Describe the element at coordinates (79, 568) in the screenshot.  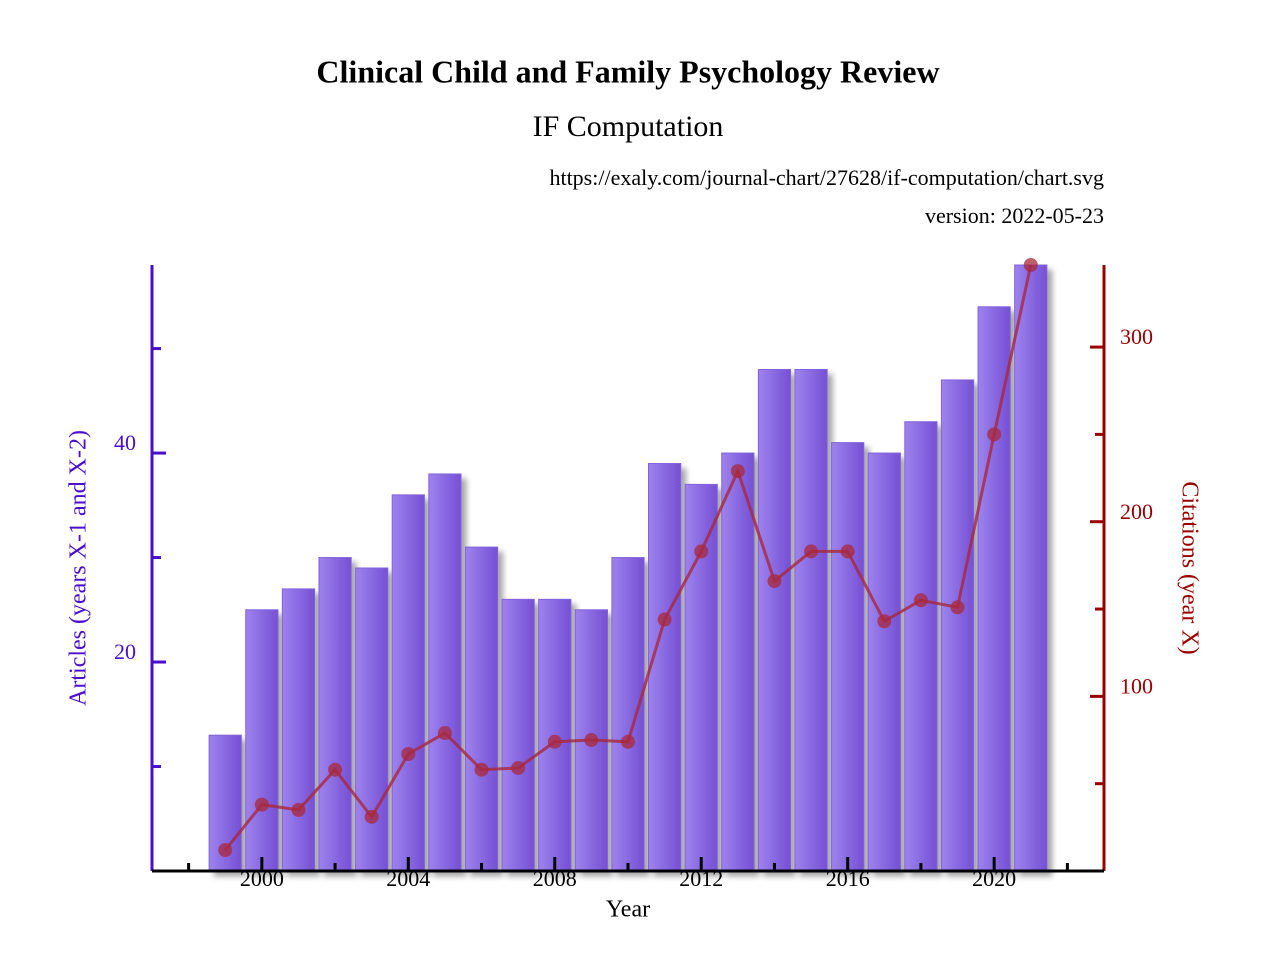
I see `y-axis-label: Articles (years X-1 and X-2)` at that location.